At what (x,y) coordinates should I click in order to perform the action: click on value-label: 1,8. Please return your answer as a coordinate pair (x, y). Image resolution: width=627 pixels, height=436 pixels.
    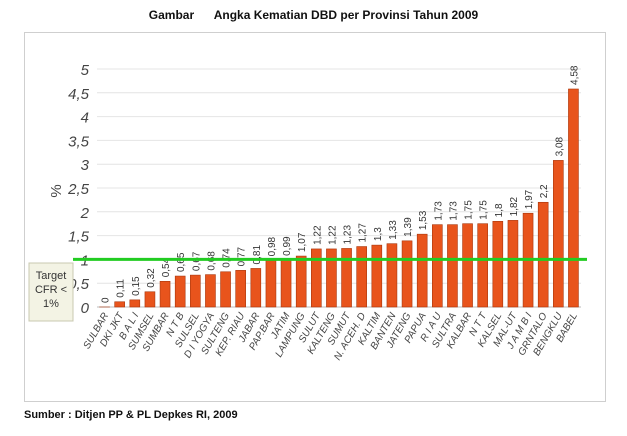
    Looking at the image, I should click on (499, 210).